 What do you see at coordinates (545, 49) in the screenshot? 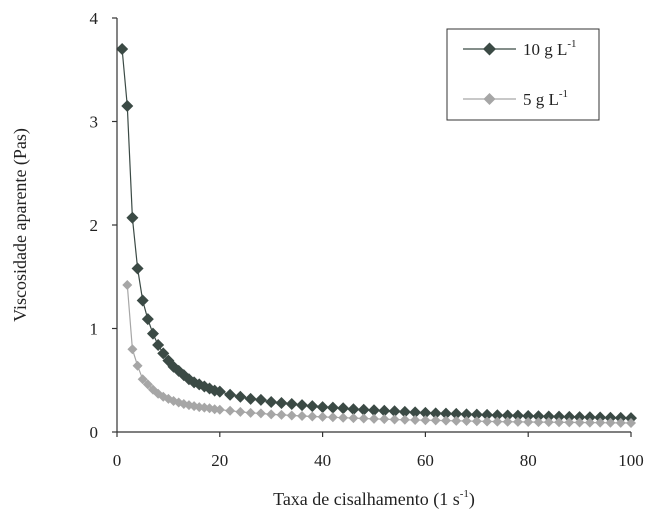
I see `legend-label-10gL-main: 10 g L` at bounding box center [545, 49].